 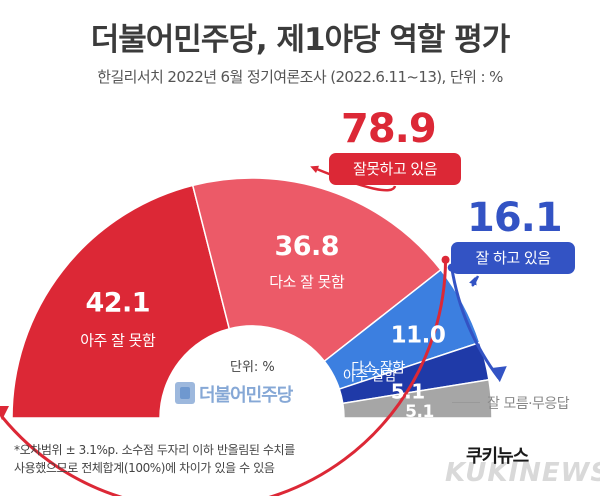 What do you see at coordinates (246, 395) in the screenshot?
I see `party-logo-text: 더불어민주당` at bounding box center [246, 395].